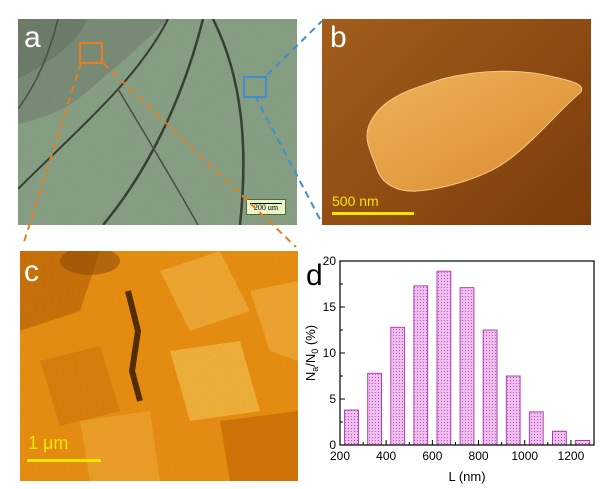 This screenshot has width=600, height=489. I want to click on panel-a-scale-bar: 200 um, so click(266, 207).